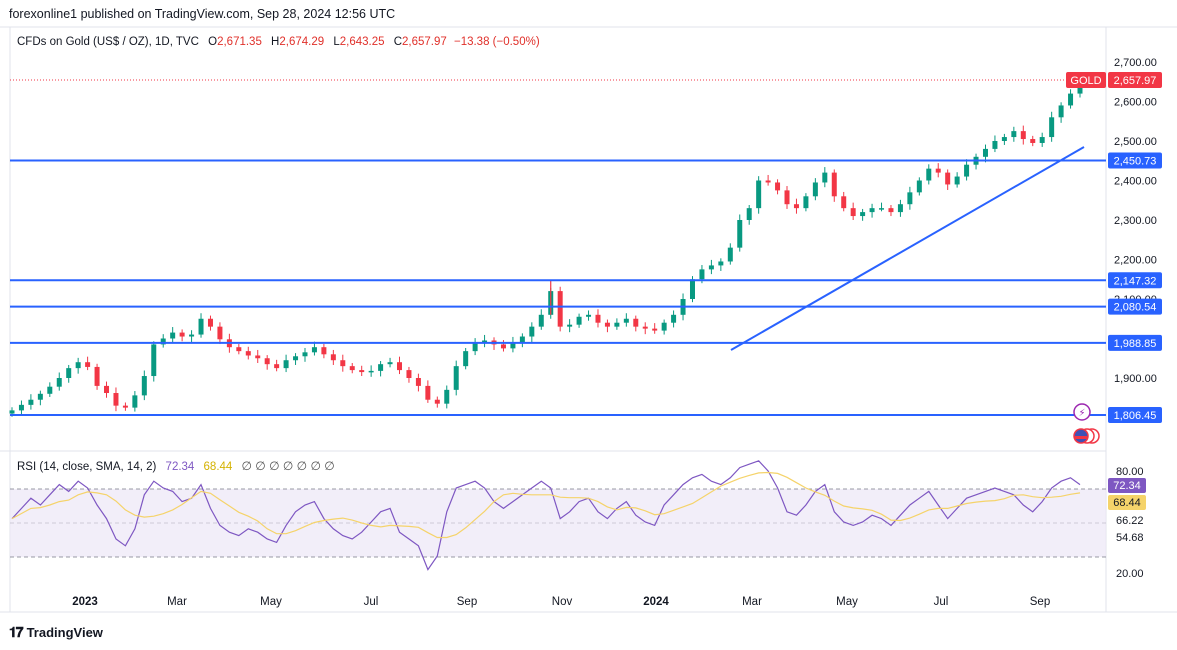  Describe the element at coordinates (1127, 502) in the screenshot. I see `rsi-sma-tag: 68.44` at that location.